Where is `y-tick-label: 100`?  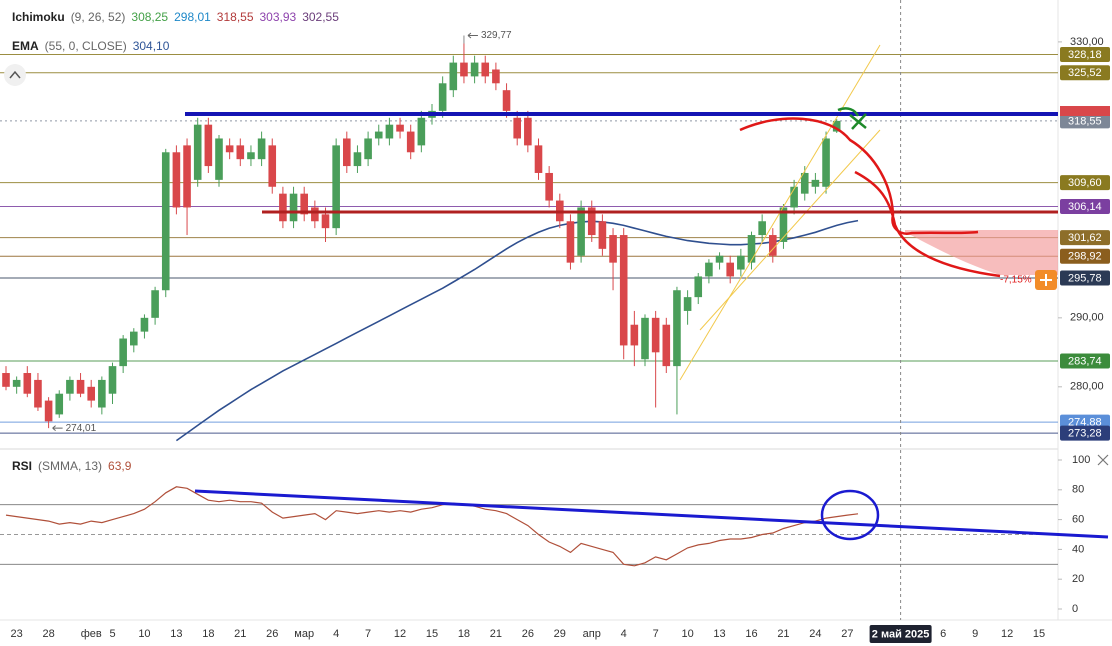 y-tick-label: 100 is located at coordinates (1081, 460).